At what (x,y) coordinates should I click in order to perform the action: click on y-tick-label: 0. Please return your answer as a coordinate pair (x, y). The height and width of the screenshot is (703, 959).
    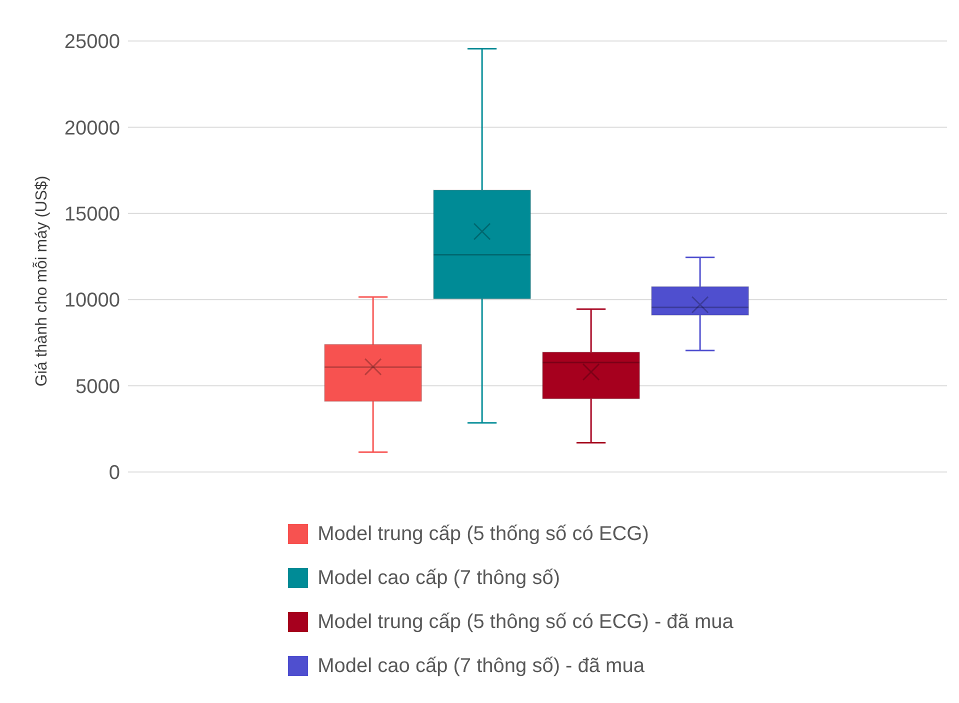
    Looking at the image, I should click on (114, 473).